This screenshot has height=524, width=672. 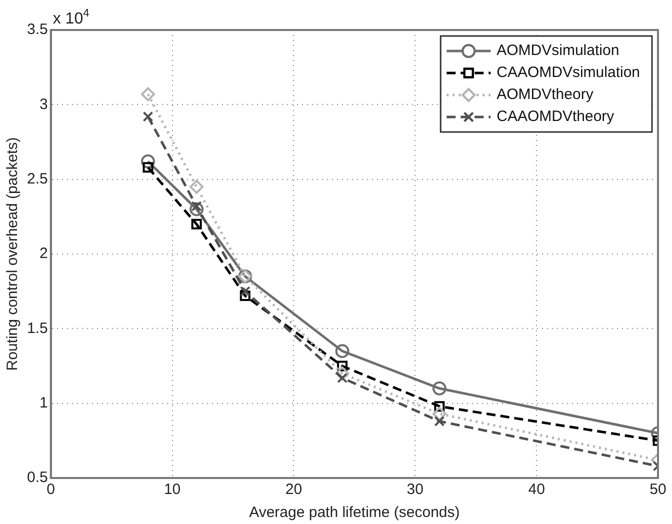 What do you see at coordinates (568, 73) in the screenshot?
I see `legend-label: CAAOMDVsimulation` at bounding box center [568, 73].